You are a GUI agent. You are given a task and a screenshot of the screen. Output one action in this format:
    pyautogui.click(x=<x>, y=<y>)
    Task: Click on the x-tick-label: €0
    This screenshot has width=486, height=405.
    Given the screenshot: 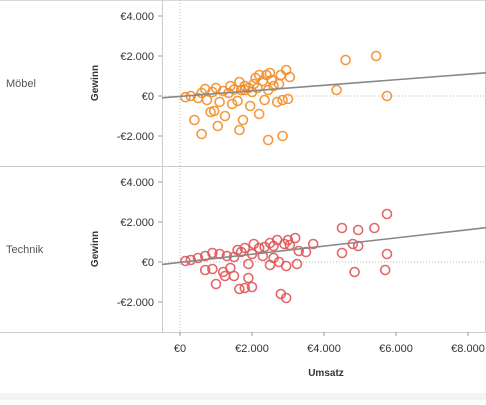 What is the action you would take?
    pyautogui.click(x=180, y=349)
    